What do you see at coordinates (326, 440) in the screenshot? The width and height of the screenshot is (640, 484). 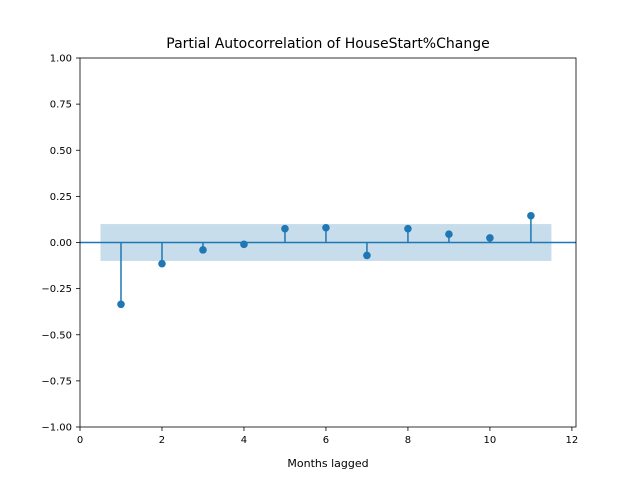 I see `x-tick-label-6: 6` at bounding box center [326, 440].